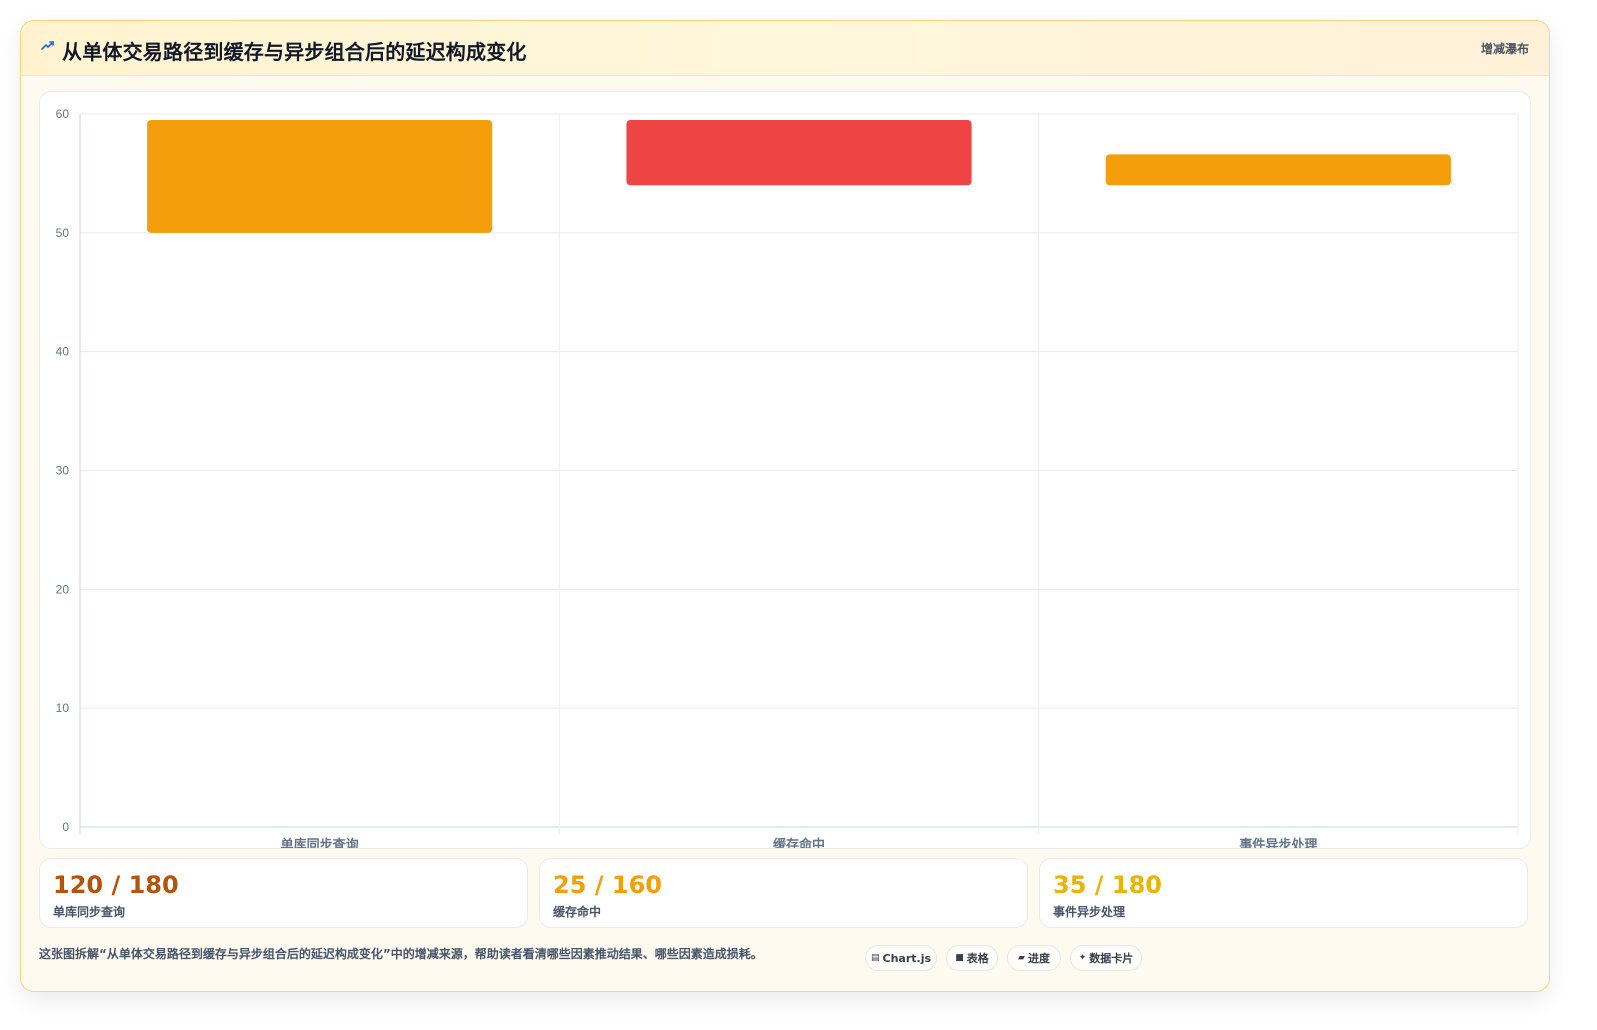  Describe the element at coordinates (875, 958) in the screenshot. I see `chart-js-icon: ▤` at that location.